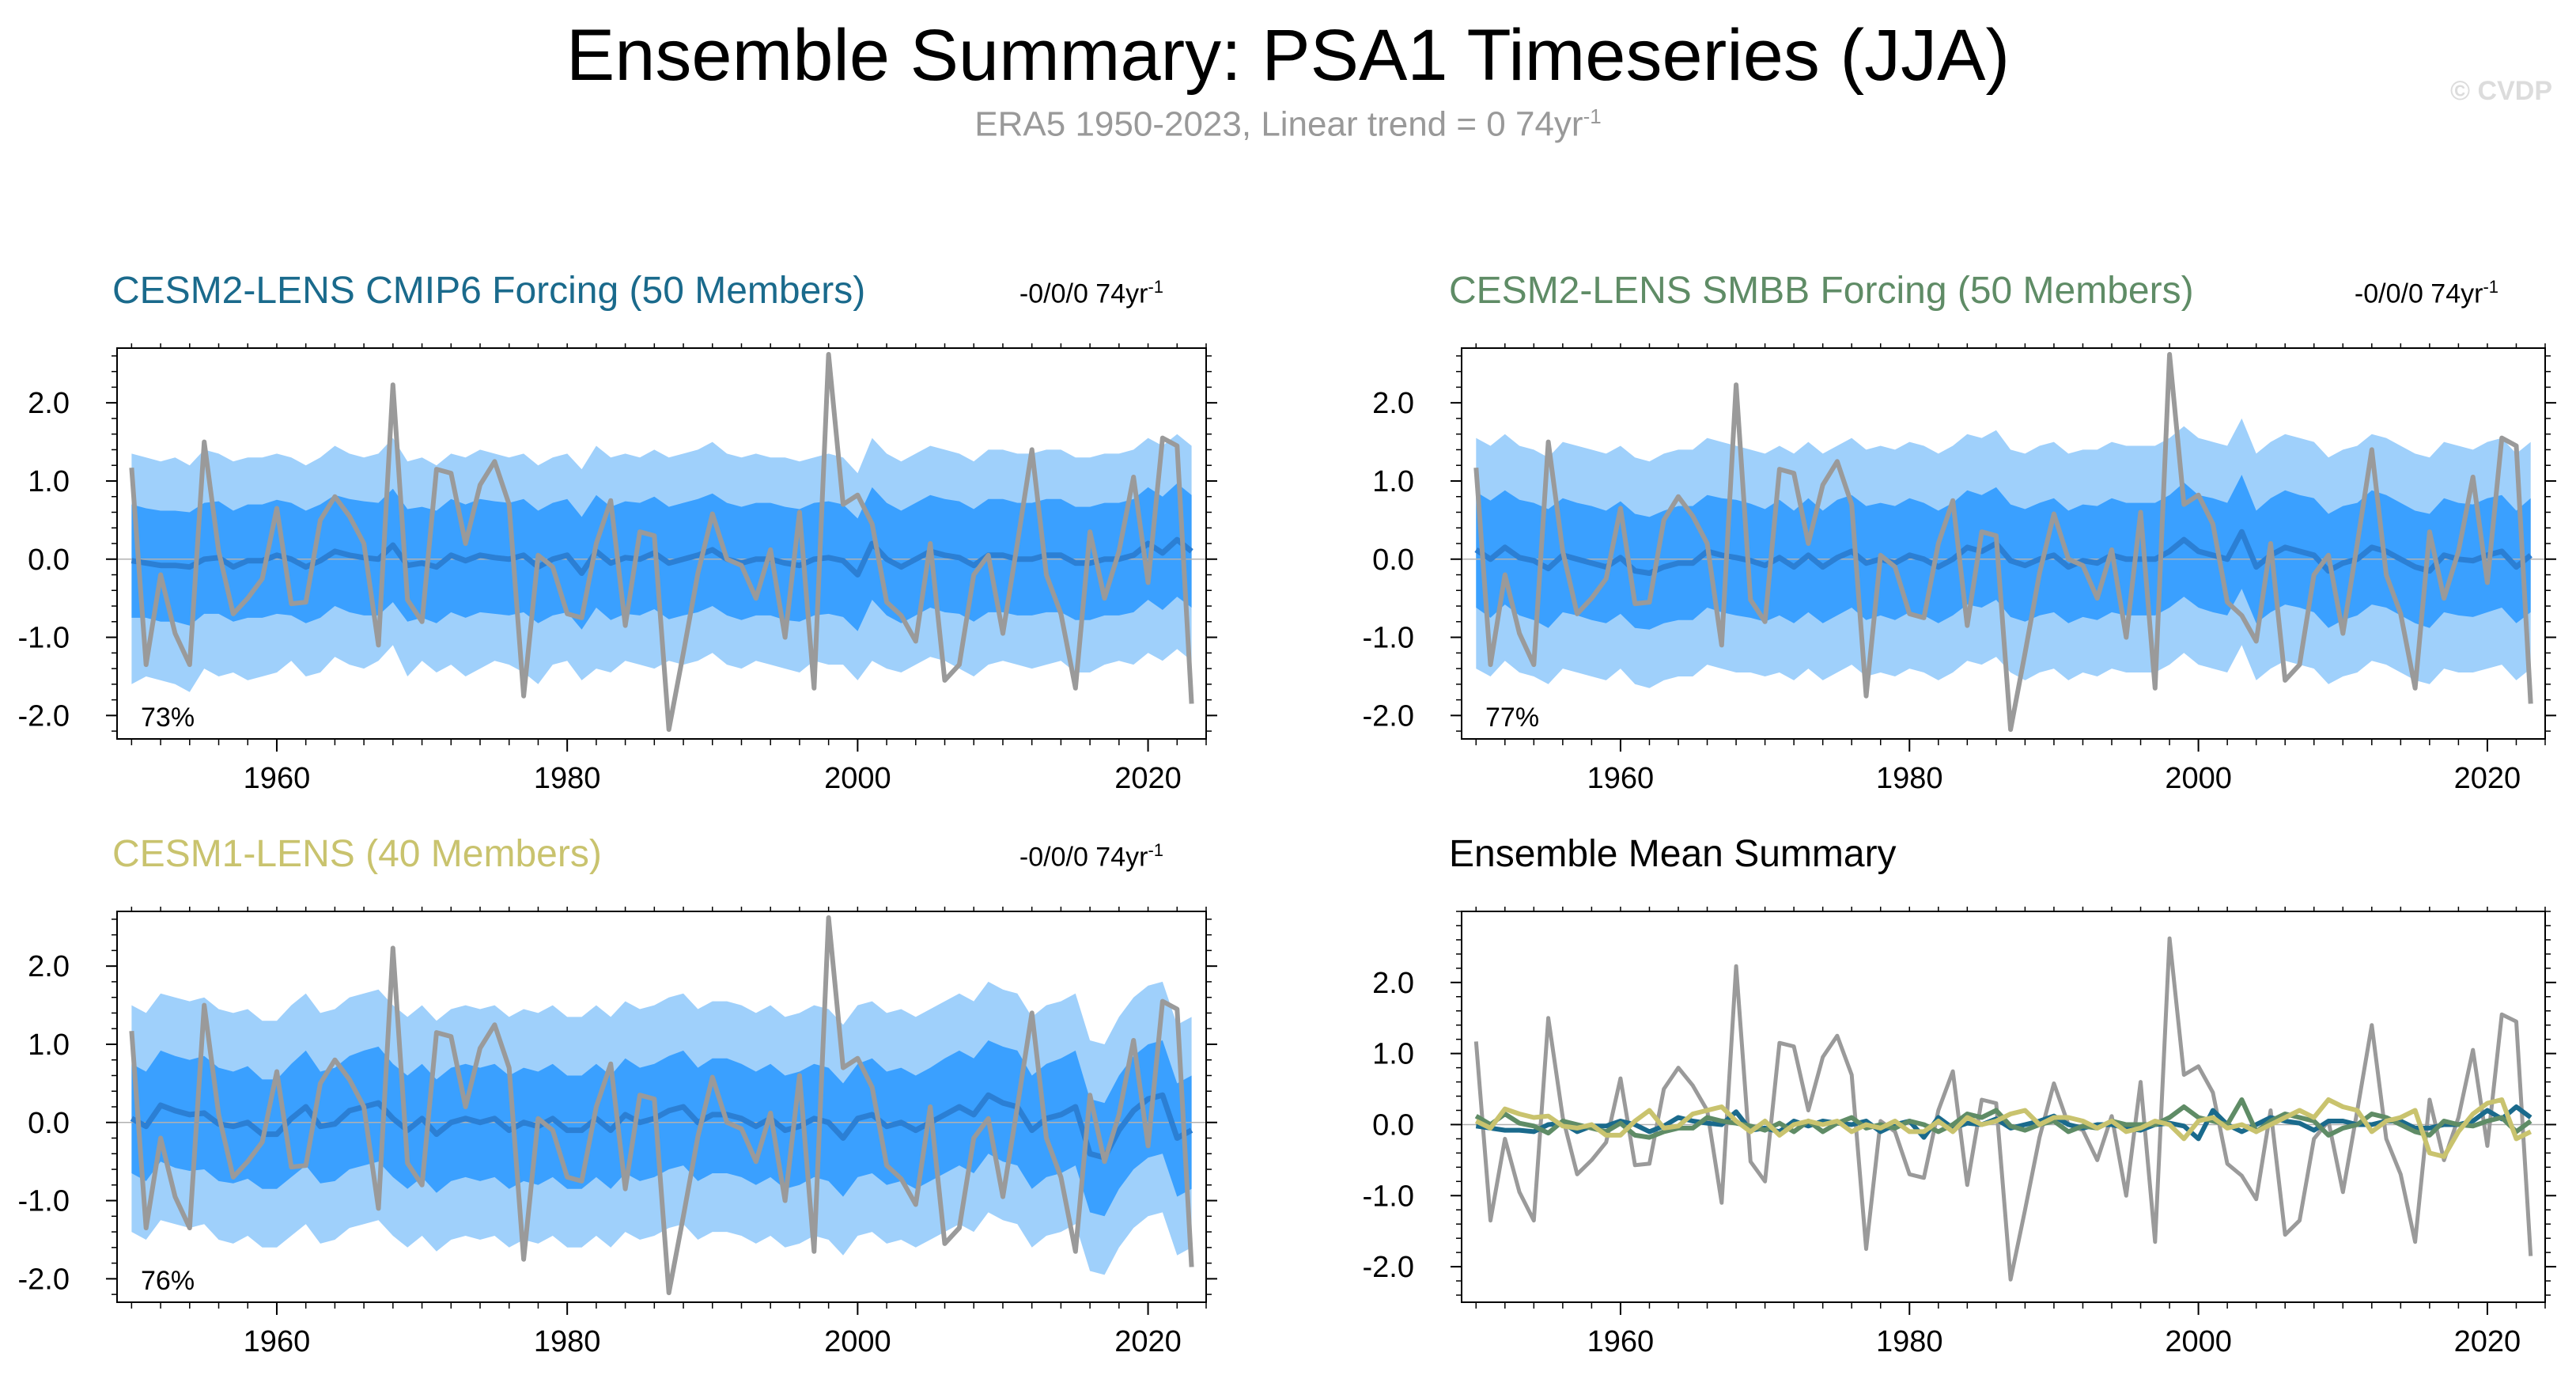  What do you see at coordinates (1155, 287) in the screenshot?
I see `panel-1-trend-exp: -1` at bounding box center [1155, 287].